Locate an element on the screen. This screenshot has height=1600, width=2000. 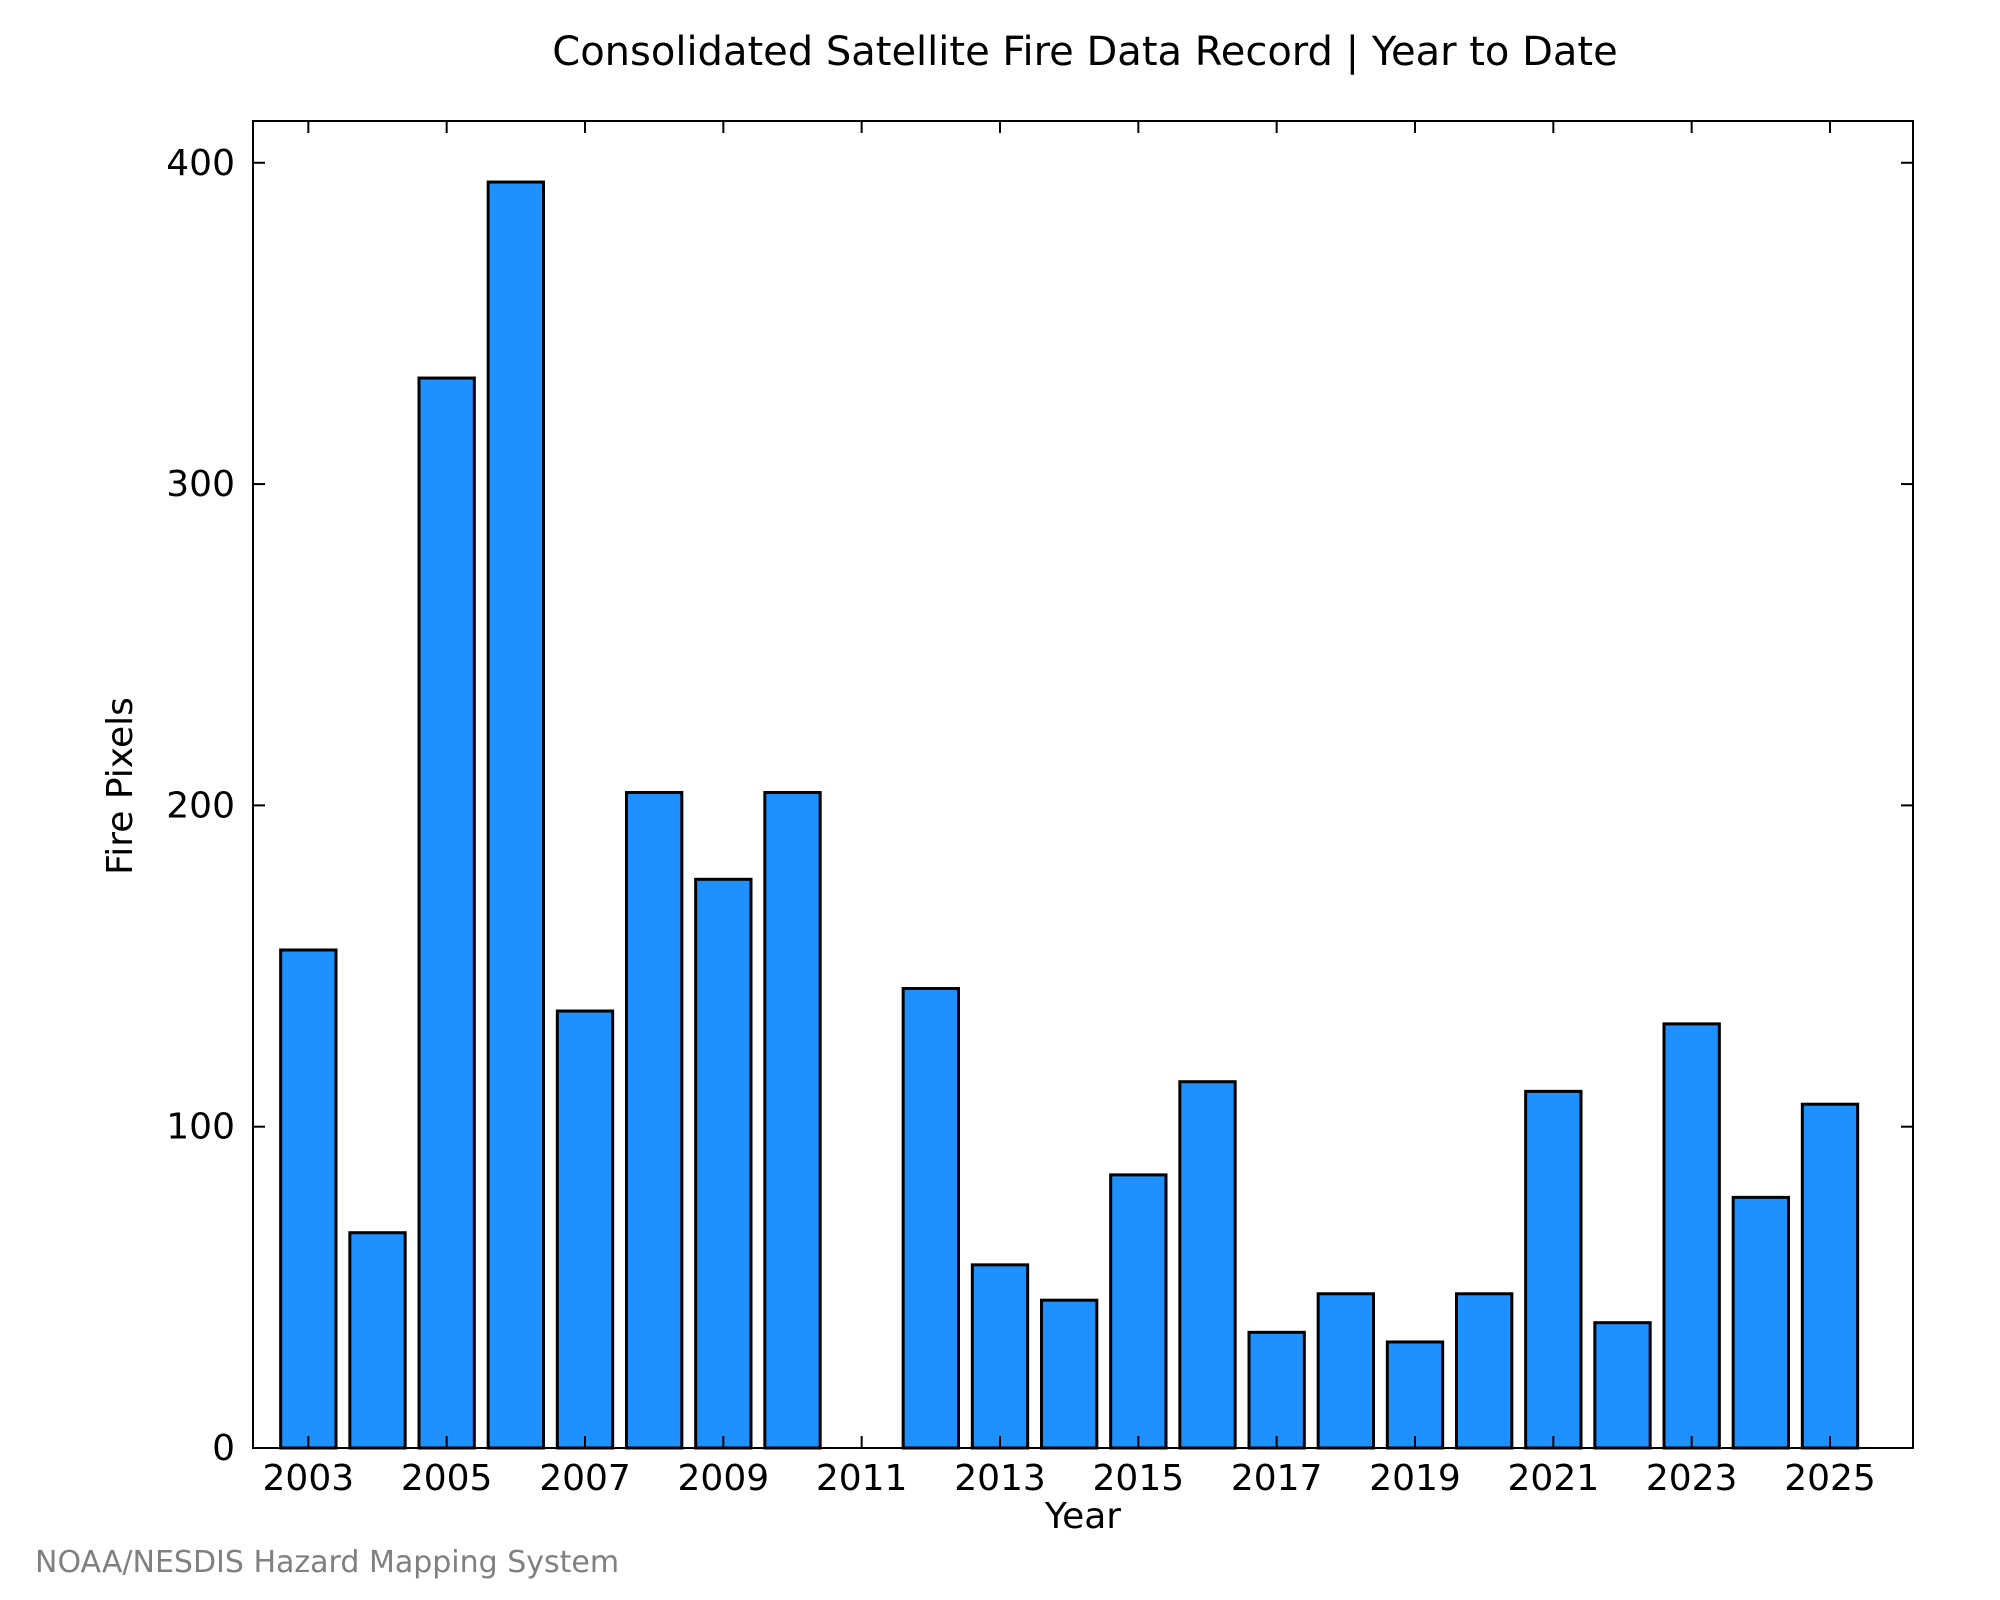
y-tick-label-300: 300 is located at coordinates (200, 484).